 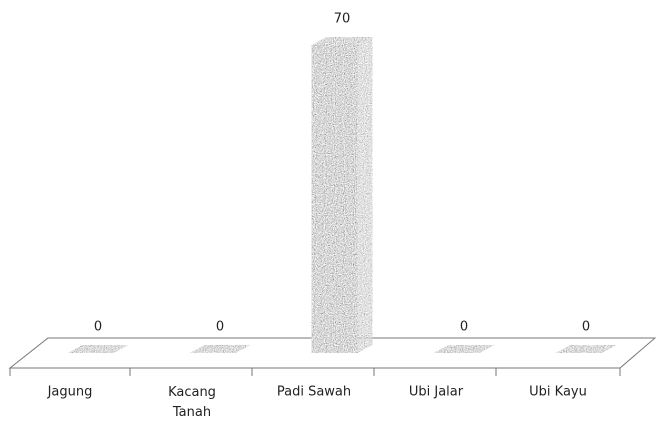 I want to click on x-tick-label: Jagung, so click(x=70, y=392).